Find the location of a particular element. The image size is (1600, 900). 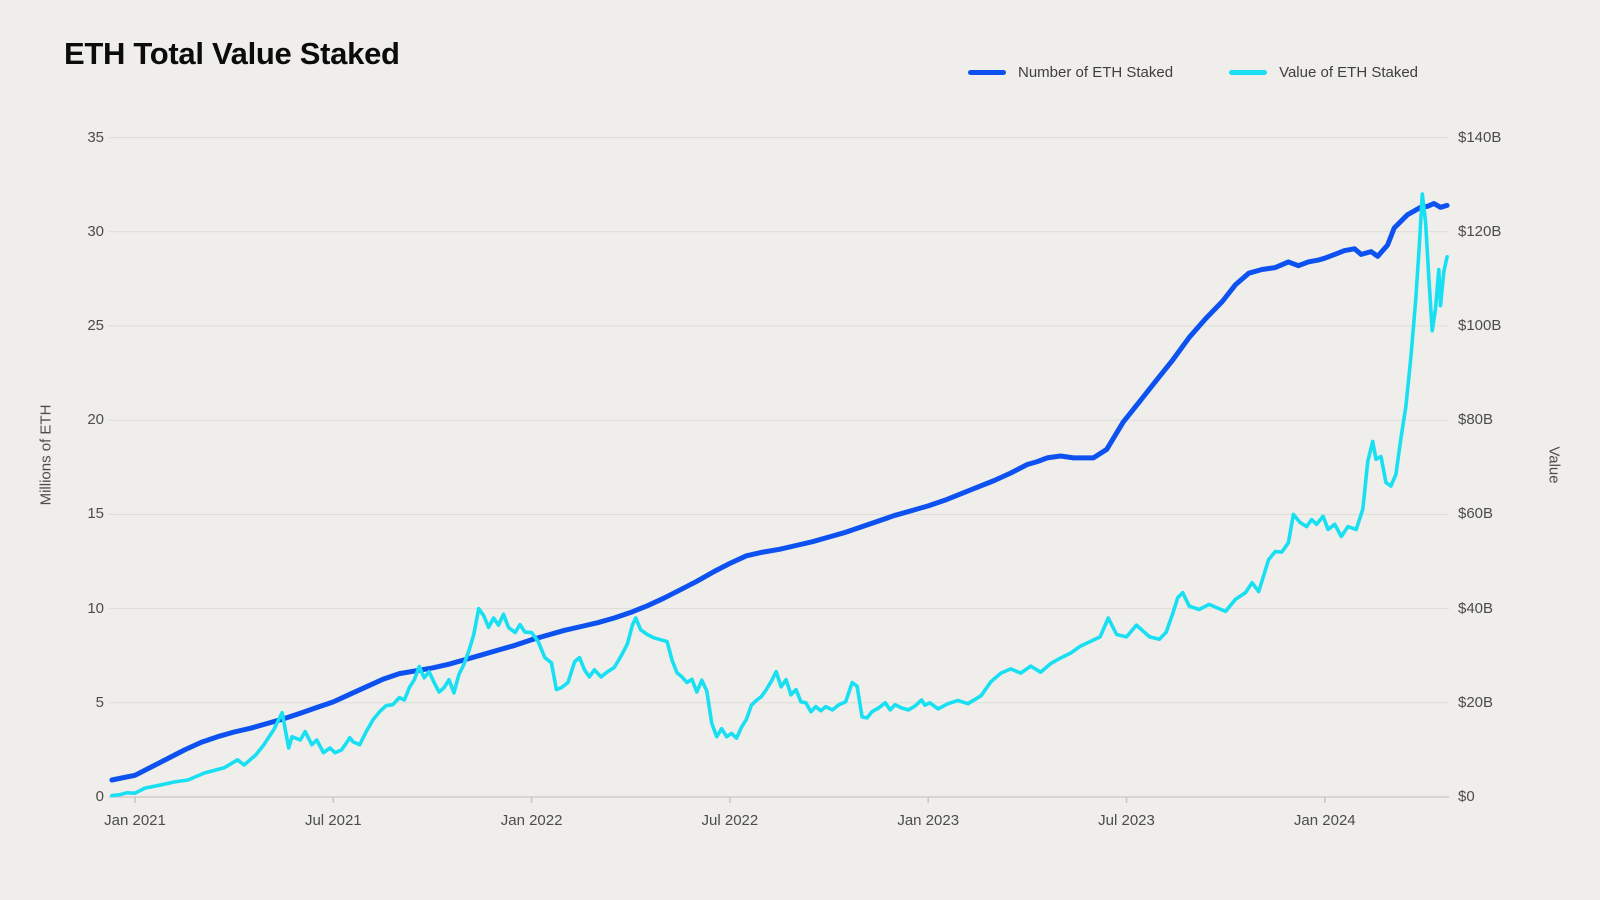

y-axis-right-tick-label: $0 is located at coordinates (1466, 796).